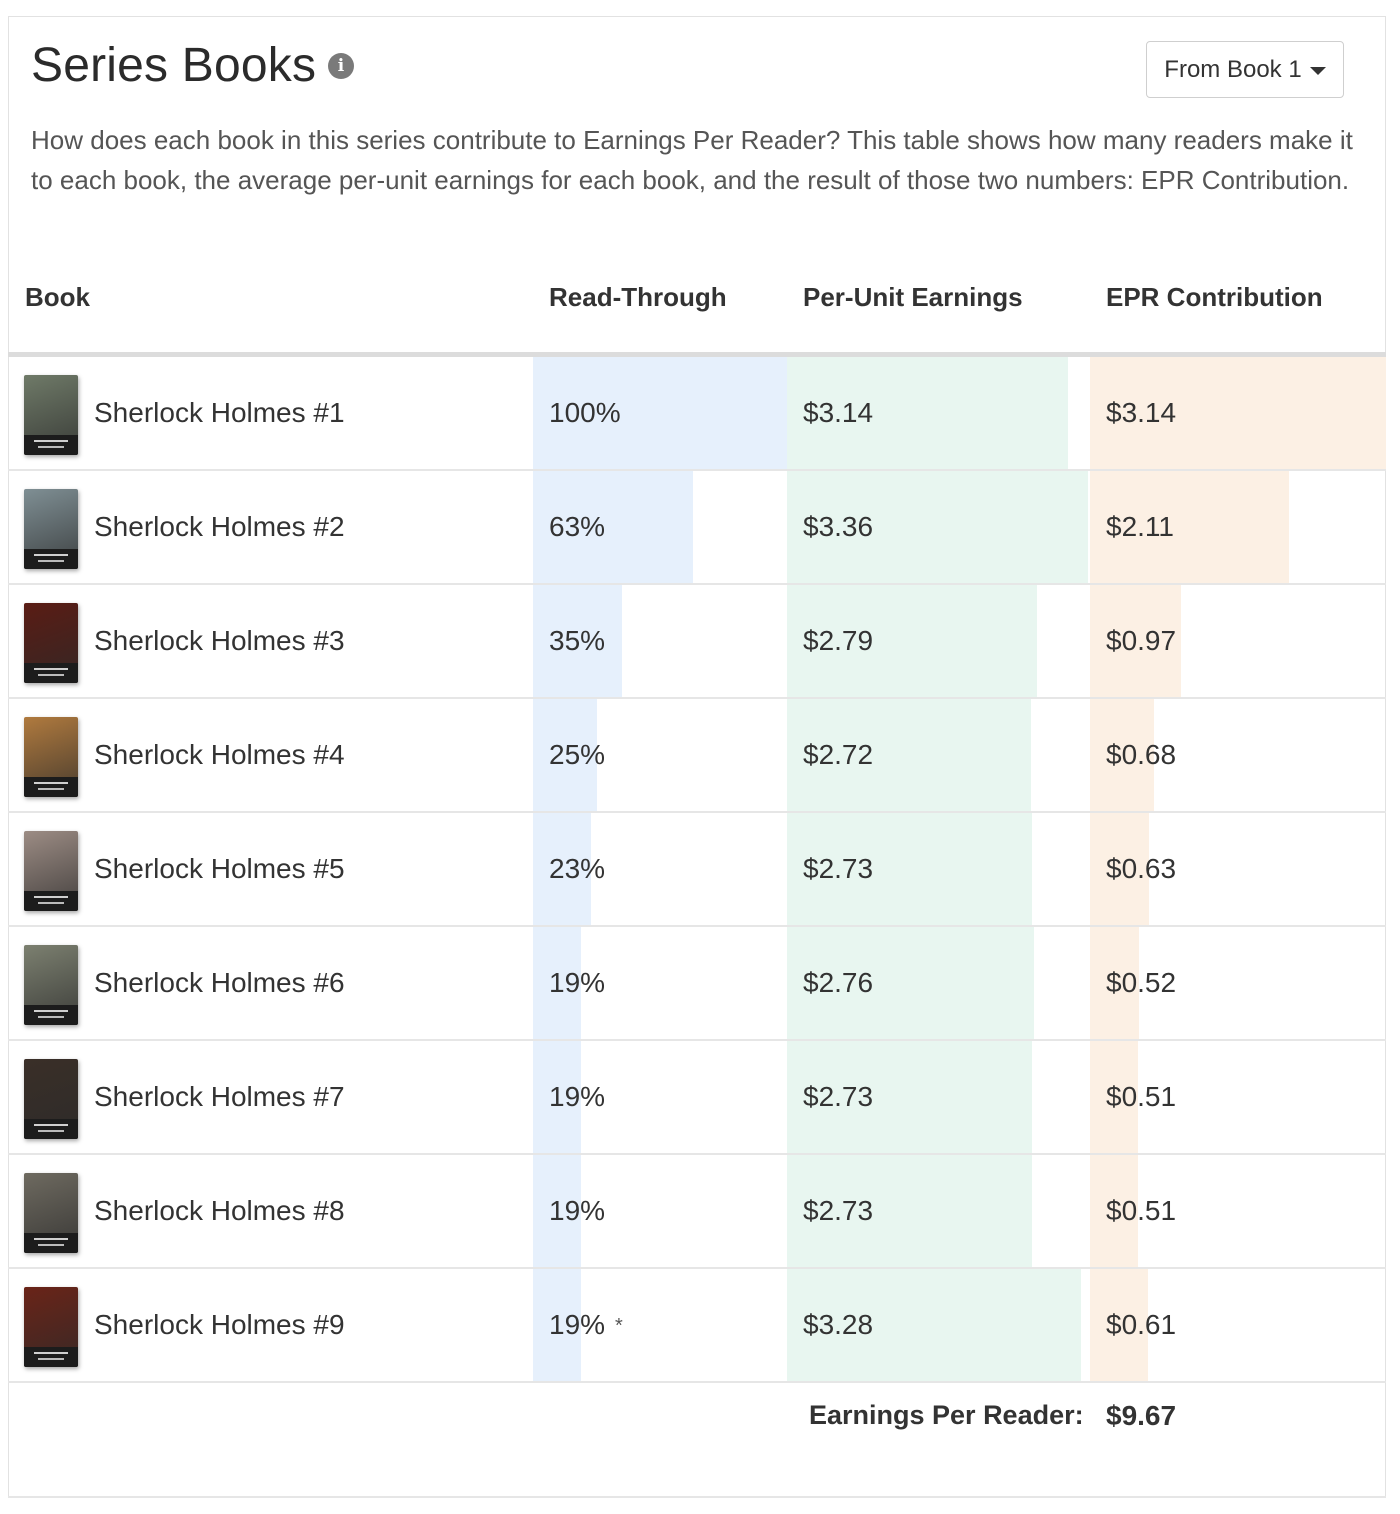  Describe the element at coordinates (697, 528) in the screenshot. I see `table-row: Sherlock Holmes #2 63% $3.36 $2.11` at that location.